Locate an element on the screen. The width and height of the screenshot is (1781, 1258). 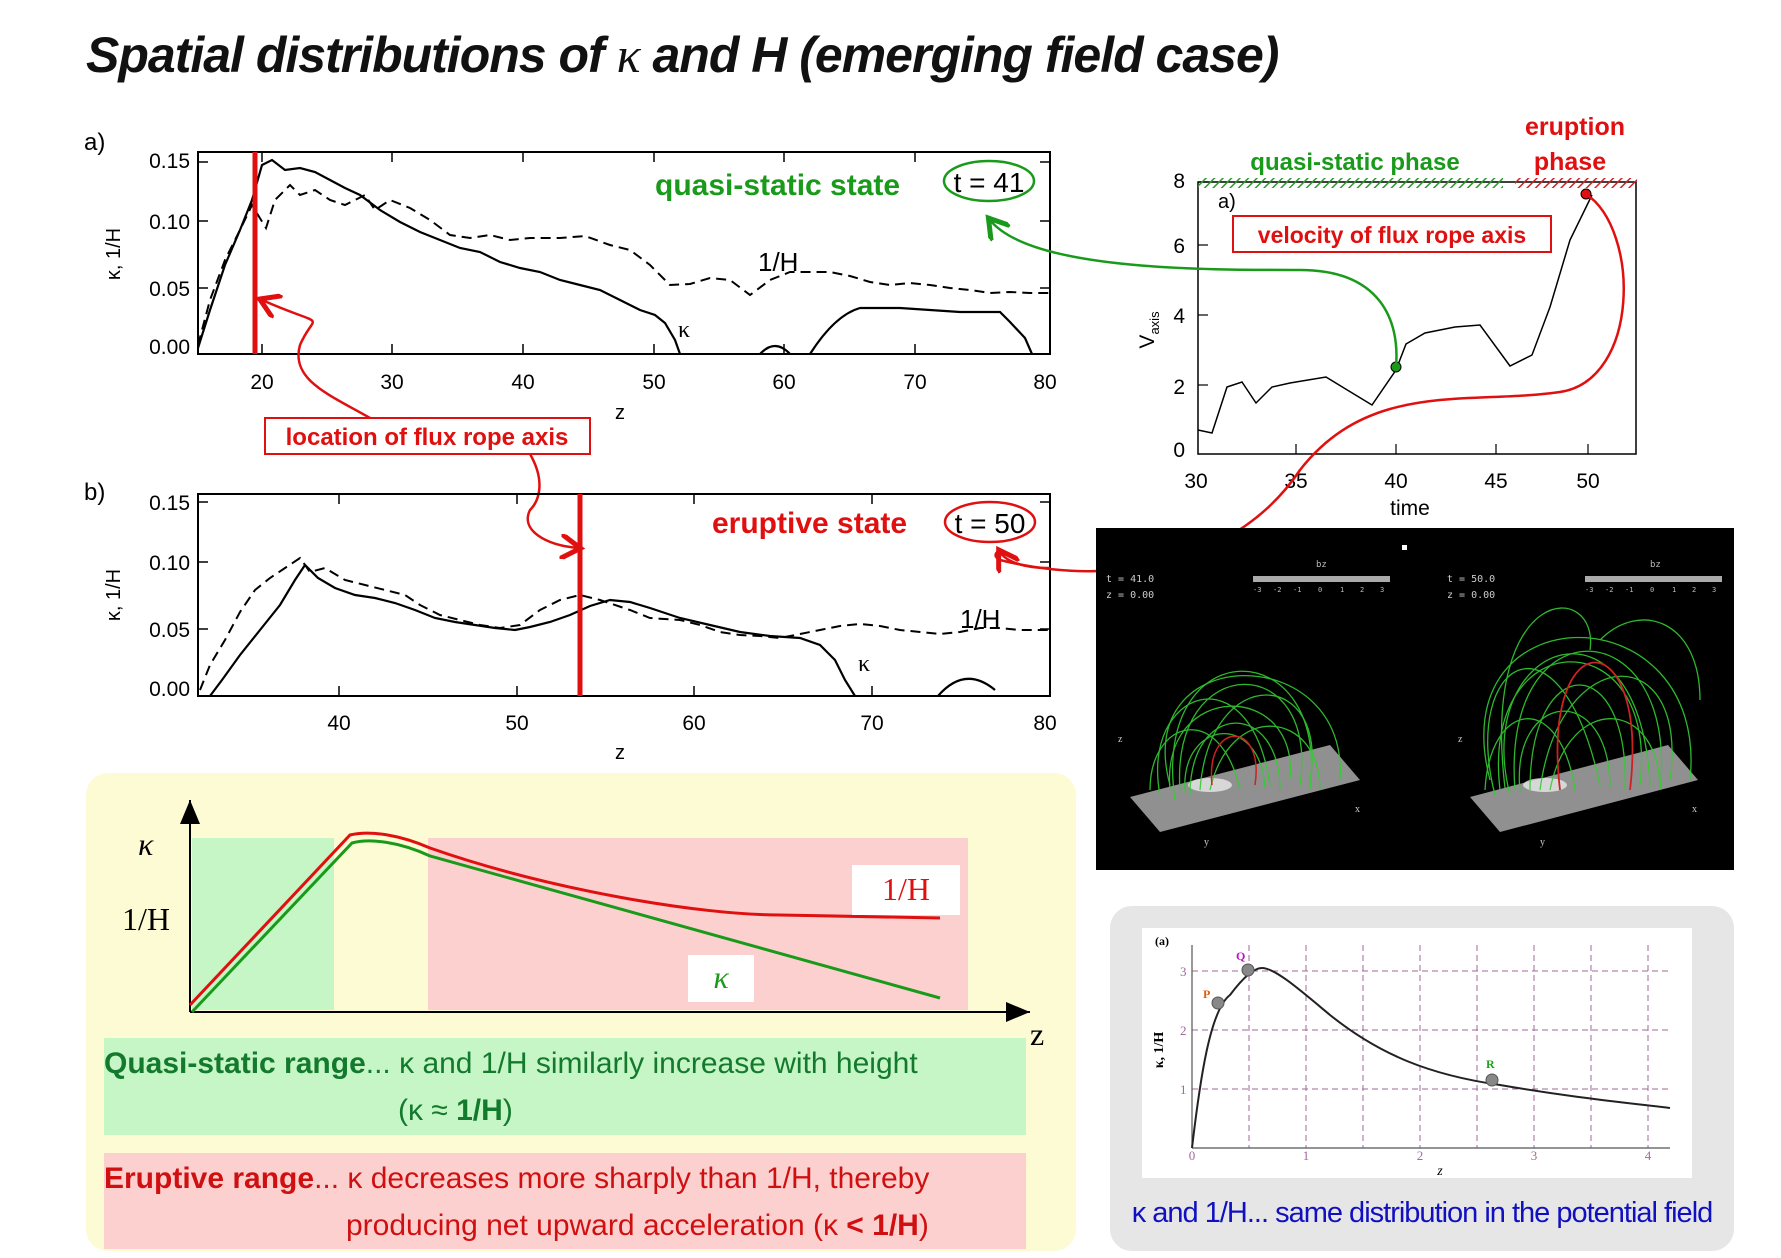
svg-text: -3 is located at coordinates (1589, 590).